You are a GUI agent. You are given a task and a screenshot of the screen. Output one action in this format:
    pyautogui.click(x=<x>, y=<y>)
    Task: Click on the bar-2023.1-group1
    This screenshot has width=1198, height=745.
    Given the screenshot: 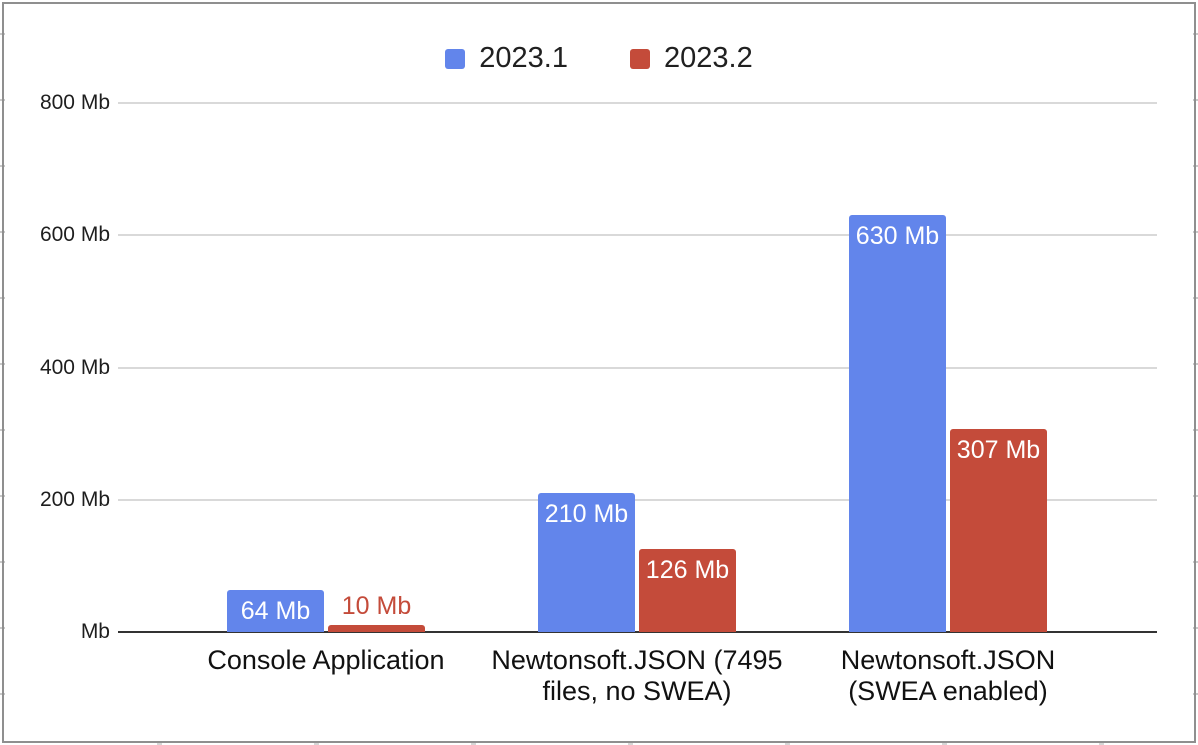 What is the action you would take?
    pyautogui.click(x=275, y=610)
    